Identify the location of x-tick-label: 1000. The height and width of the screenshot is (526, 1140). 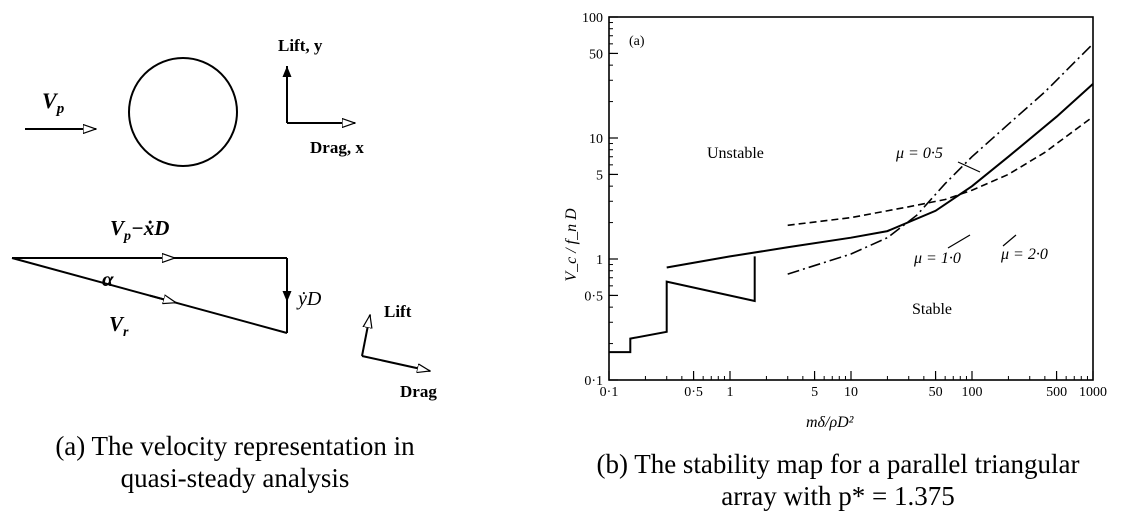
(1093, 392).